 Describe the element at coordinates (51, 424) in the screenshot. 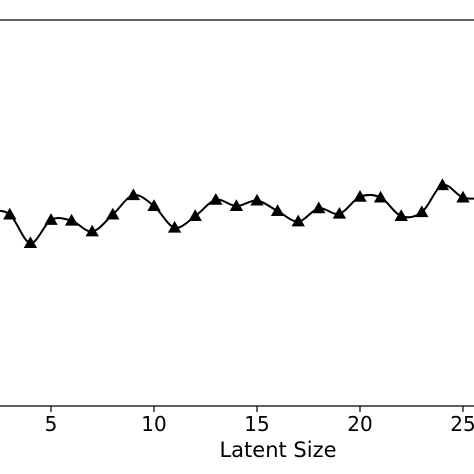

I see `x-tick-label: 5` at that location.